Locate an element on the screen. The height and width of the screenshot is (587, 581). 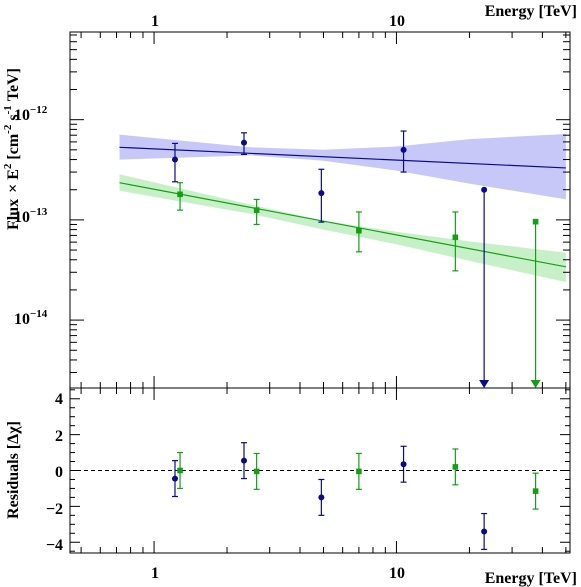
top-x-axis-title: Energy [TeV] is located at coordinates (531, 11).